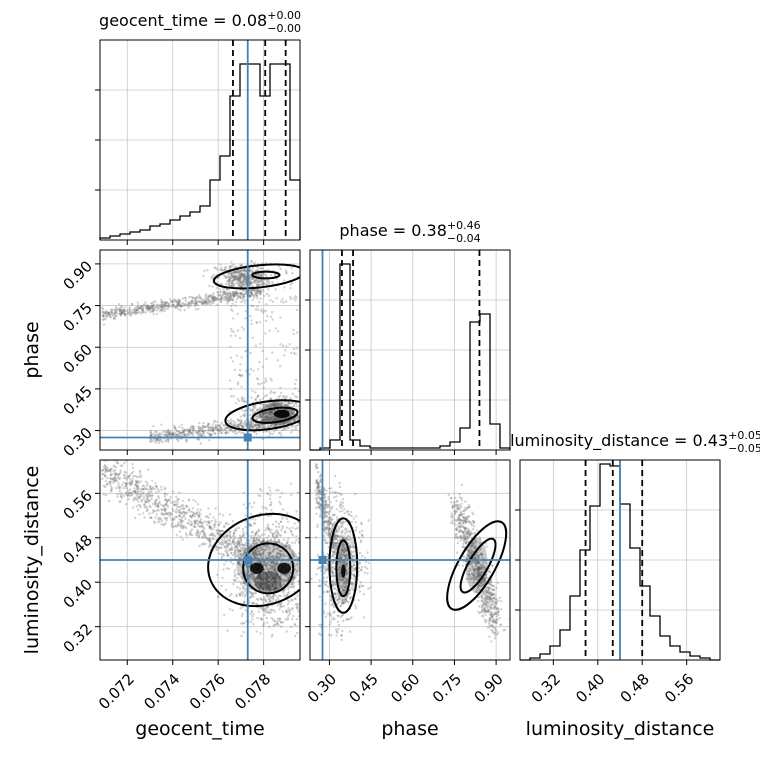  Describe the element at coordinates (187, 354) in the screenshot. I see `scatter_phase_vs_geocent-panel: 0.300.450.600.750.90` at that location.